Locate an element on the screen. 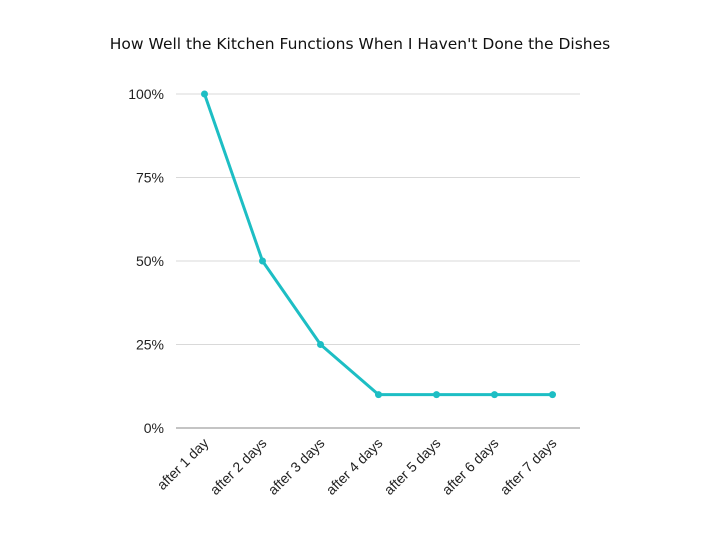  x-tick-label: after 3 days is located at coordinates (296, 466).